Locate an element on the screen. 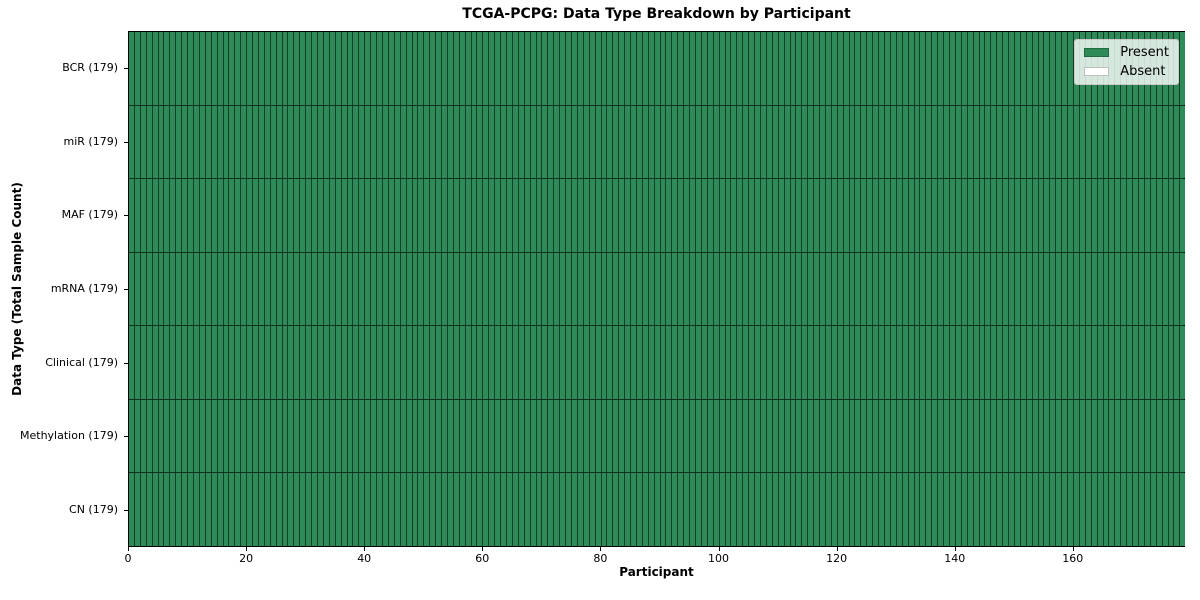 This screenshot has width=1200, height=600. y-tick-label-maf: MAF (179) is located at coordinates (89, 215).